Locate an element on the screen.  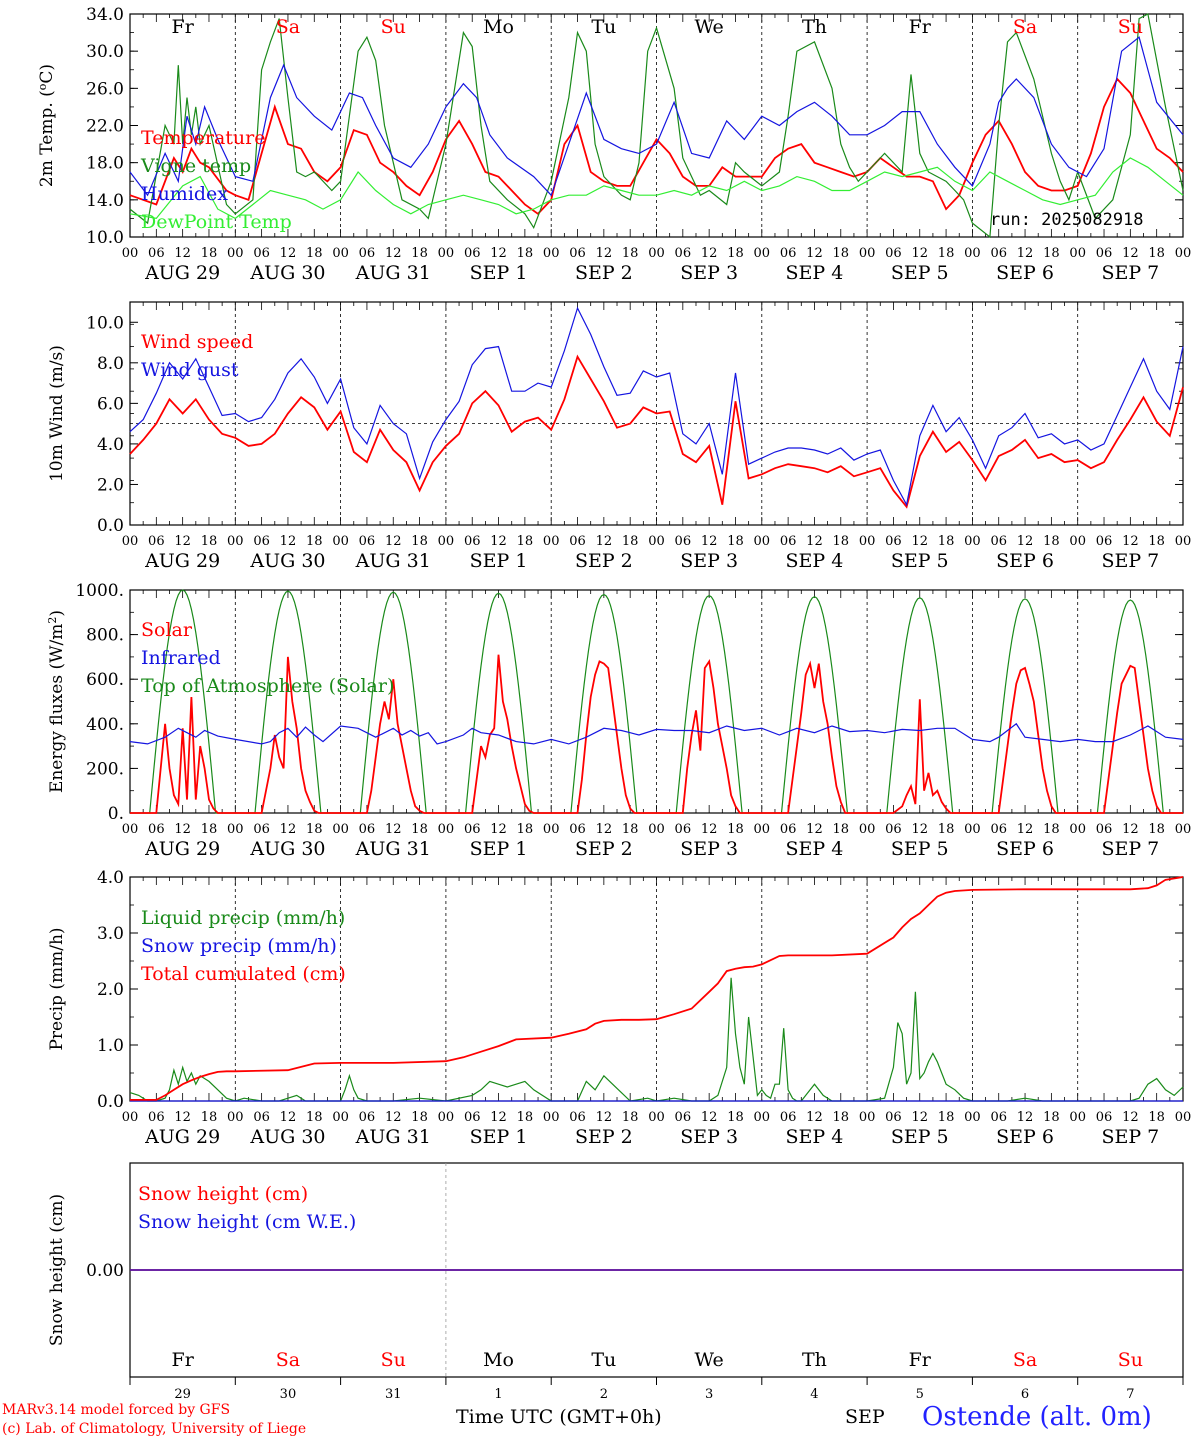
date-tick-label: AUG 30 is located at coordinates (287, 561).